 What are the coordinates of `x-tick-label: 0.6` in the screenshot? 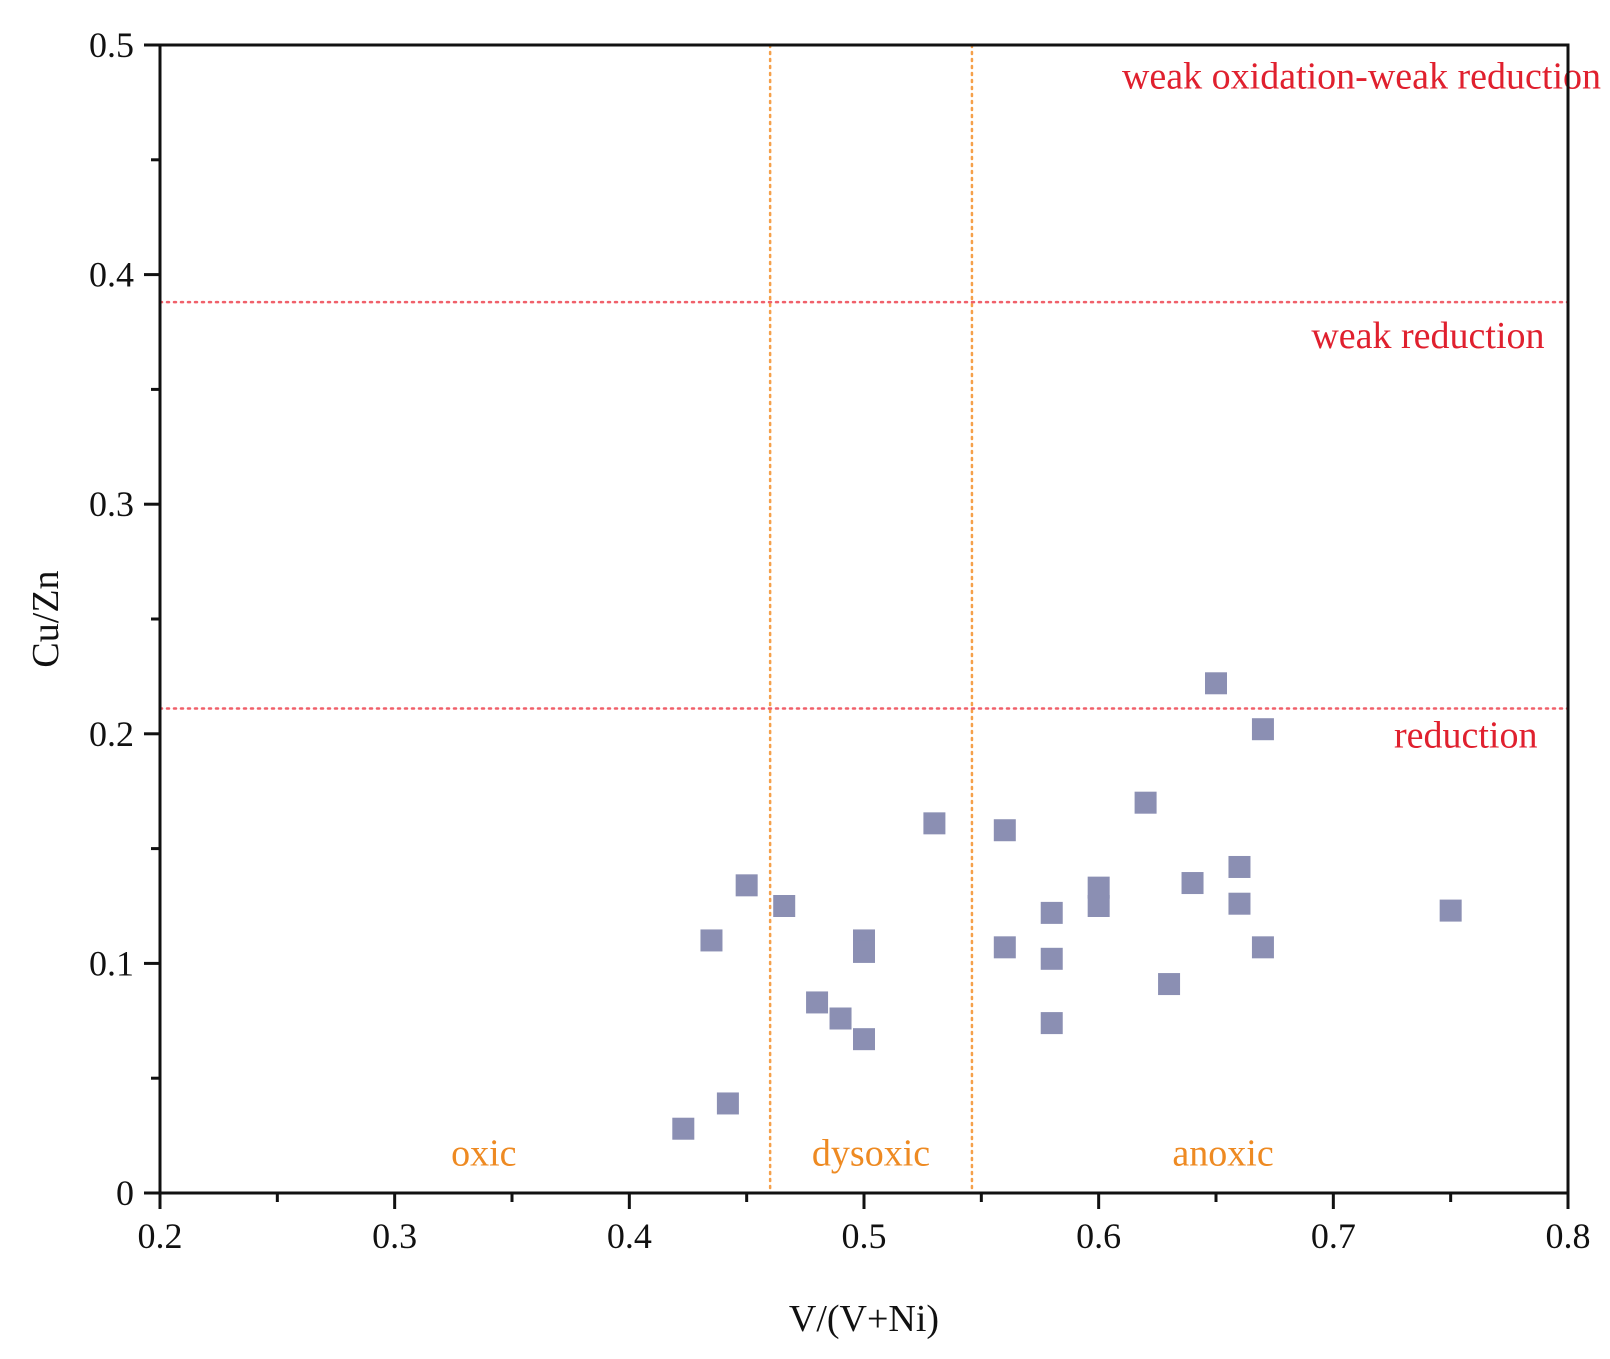 It's located at (1098, 1236).